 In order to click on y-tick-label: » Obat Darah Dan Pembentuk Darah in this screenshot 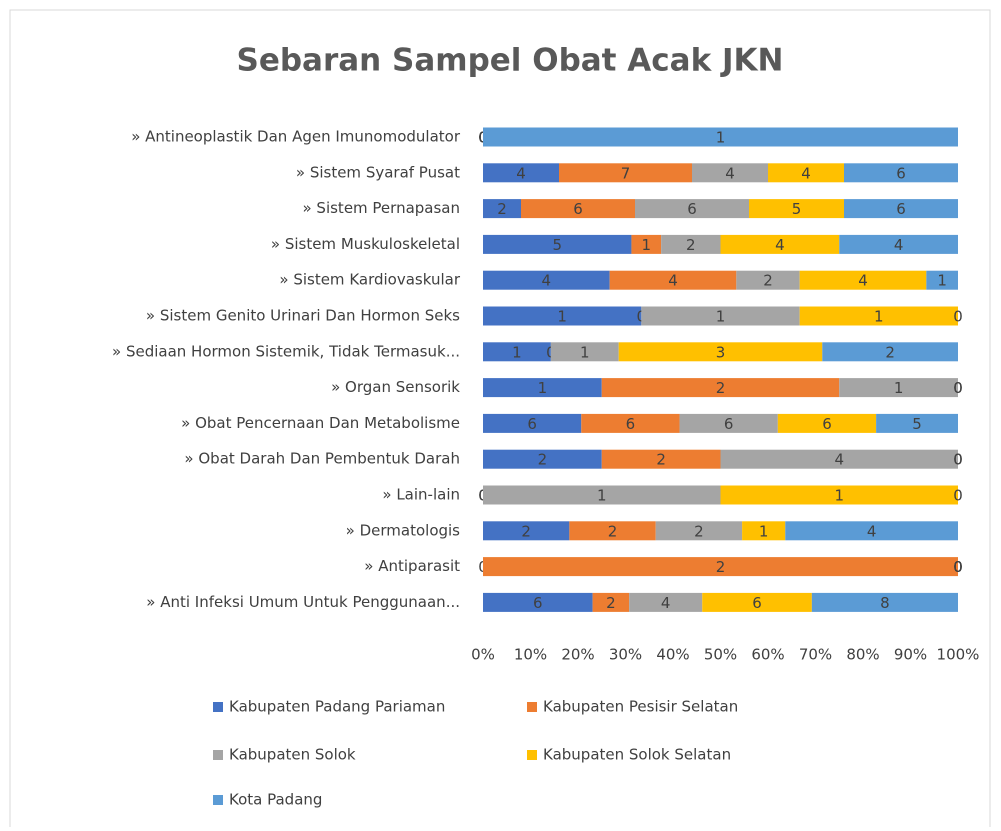, I will do `click(322, 459)`.